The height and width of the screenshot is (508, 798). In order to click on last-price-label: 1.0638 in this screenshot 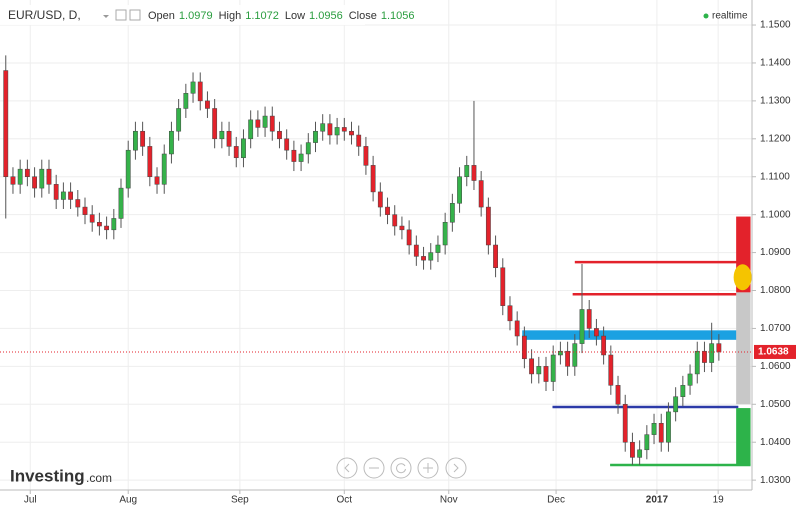, I will do `click(773, 352)`.